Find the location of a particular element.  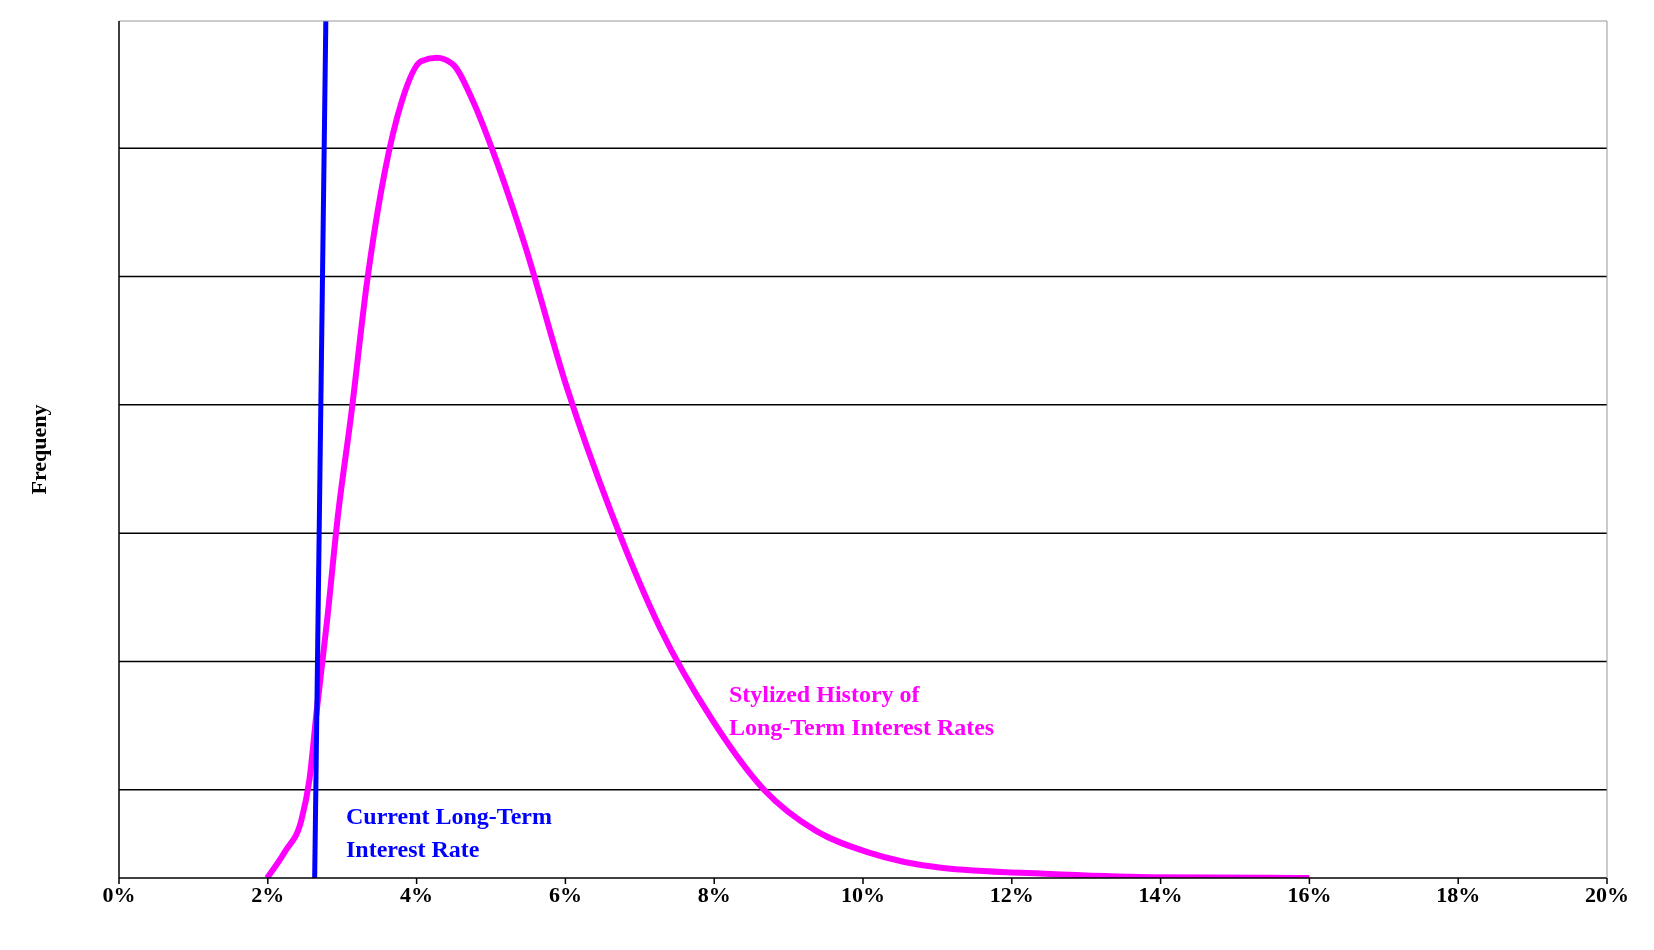

series-label: Current Long-Term Interest Rate is located at coordinates (448, 832).